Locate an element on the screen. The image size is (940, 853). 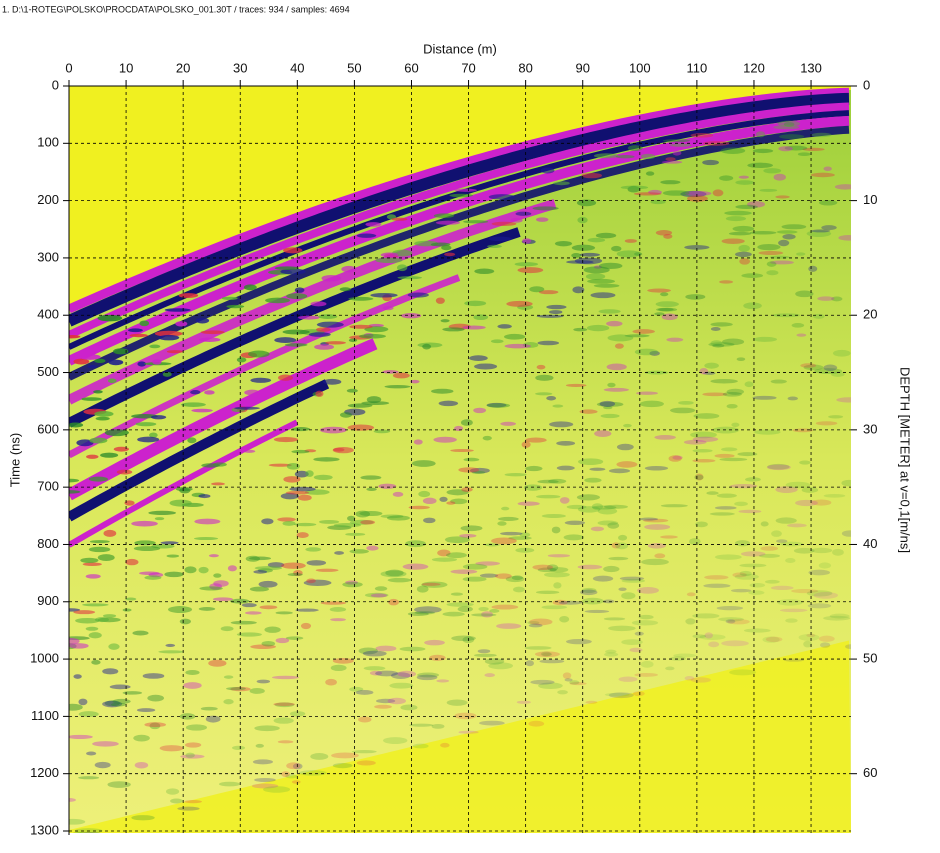
x-tick-label: 30 is located at coordinates (240, 67).